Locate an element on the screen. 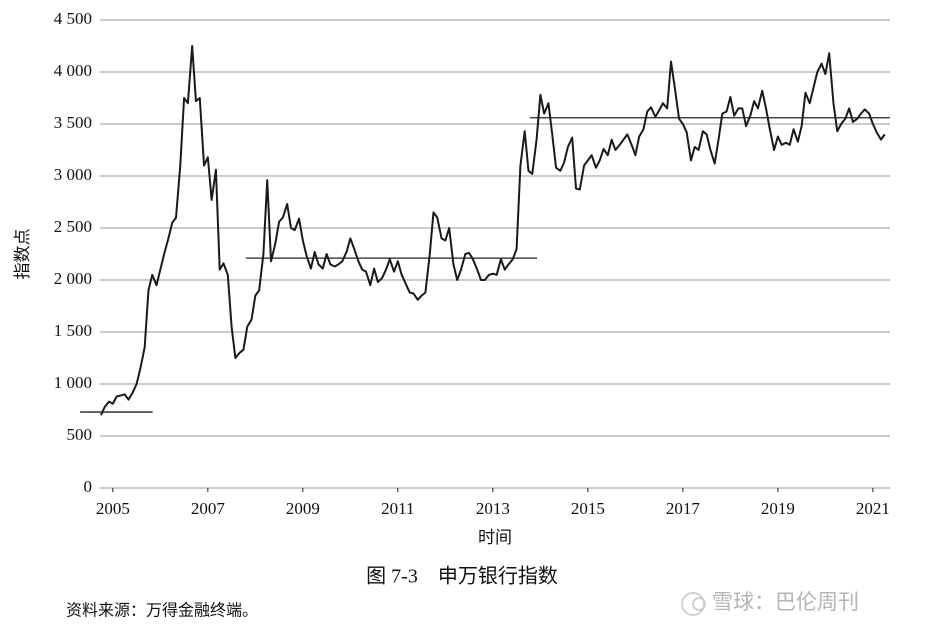  source-note: 资料来源：万得金融终端。 is located at coordinates (162, 611).